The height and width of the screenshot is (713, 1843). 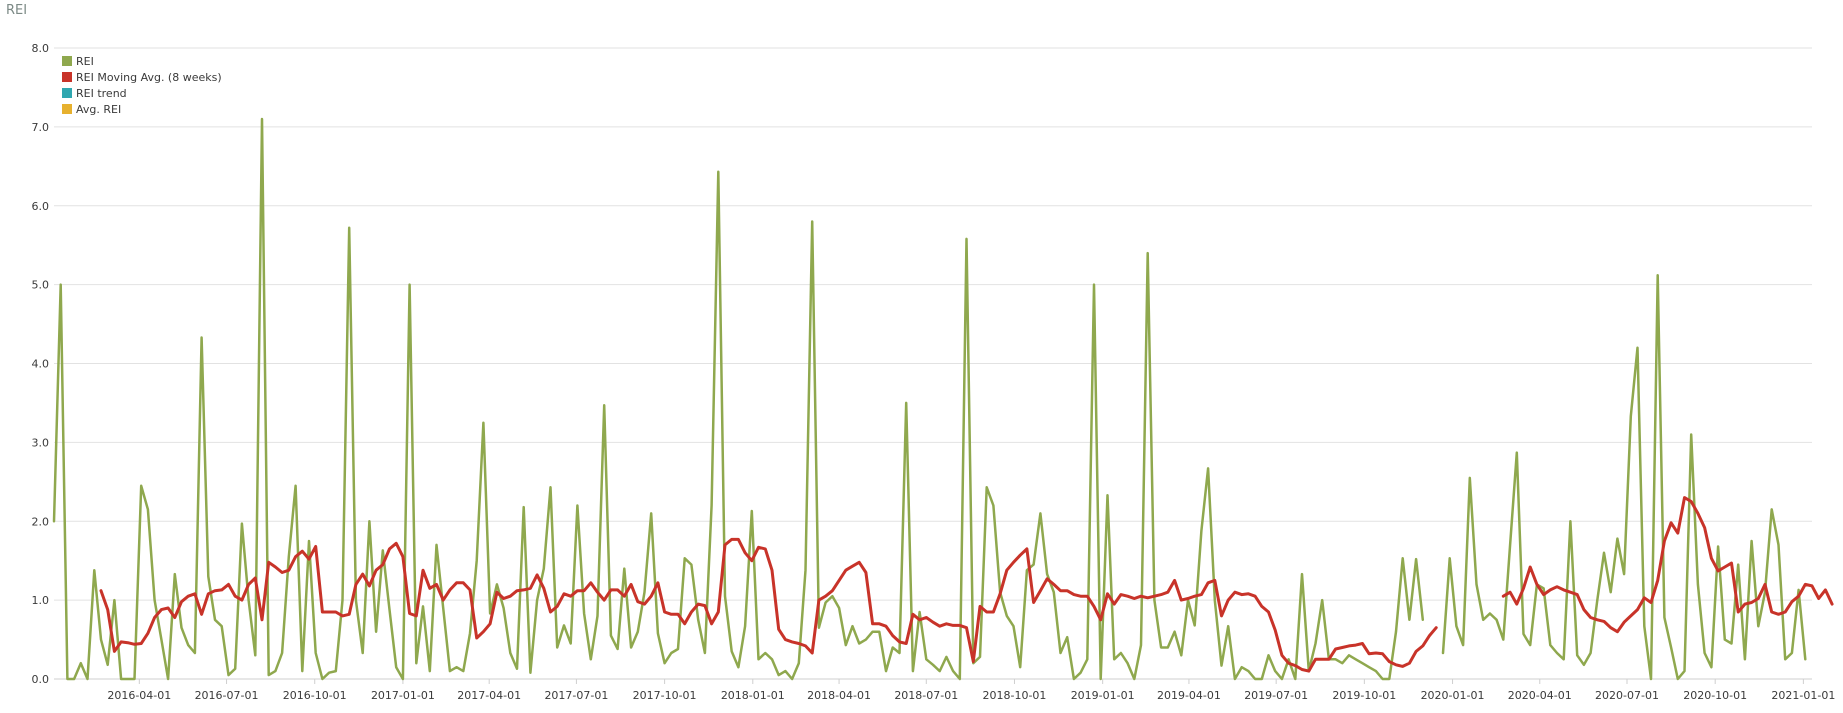 What do you see at coordinates (1715, 695) in the screenshot?
I see `x-tick-label: 2020-10-01` at bounding box center [1715, 695].